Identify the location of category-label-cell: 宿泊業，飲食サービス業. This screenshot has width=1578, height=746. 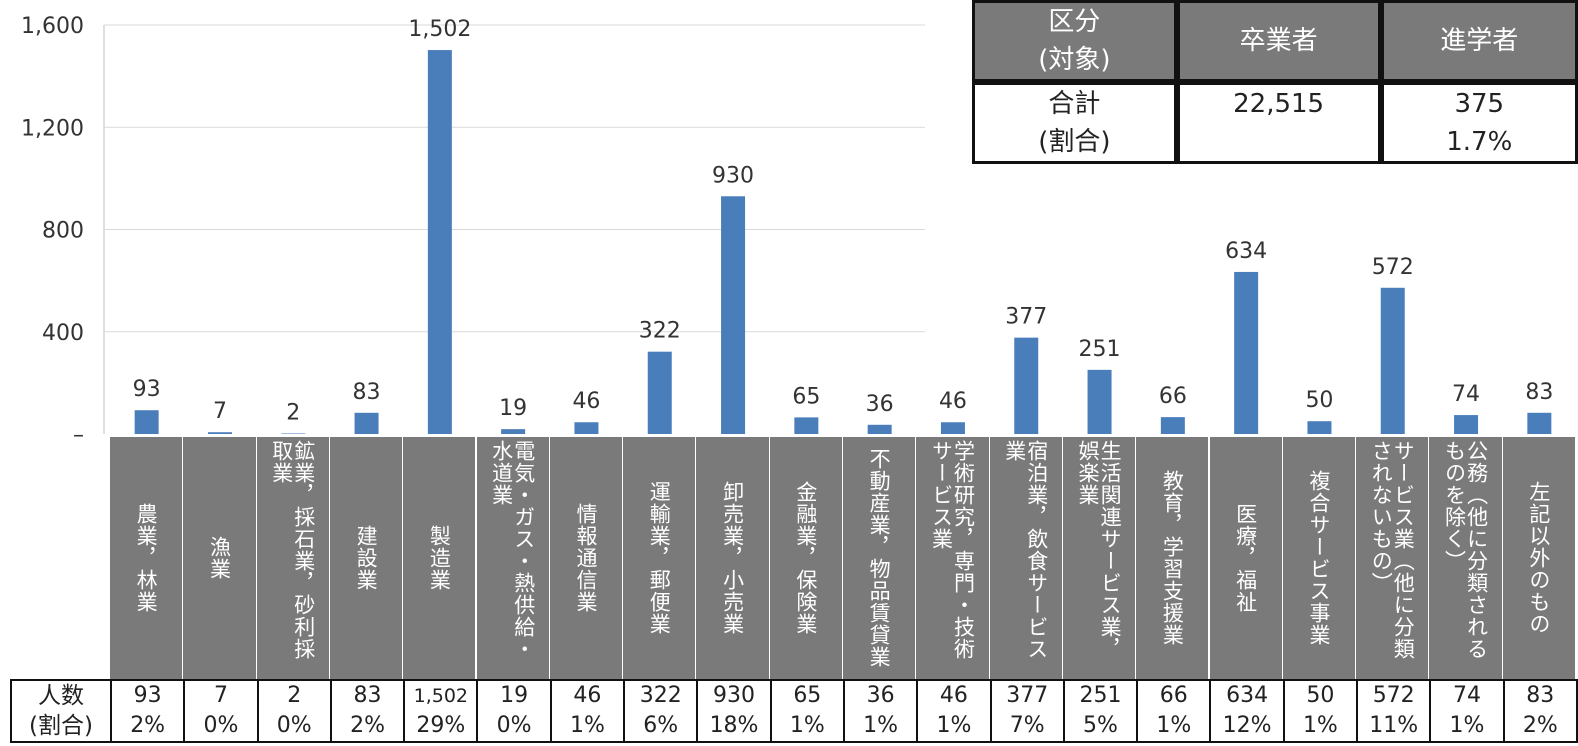
(1026, 558).